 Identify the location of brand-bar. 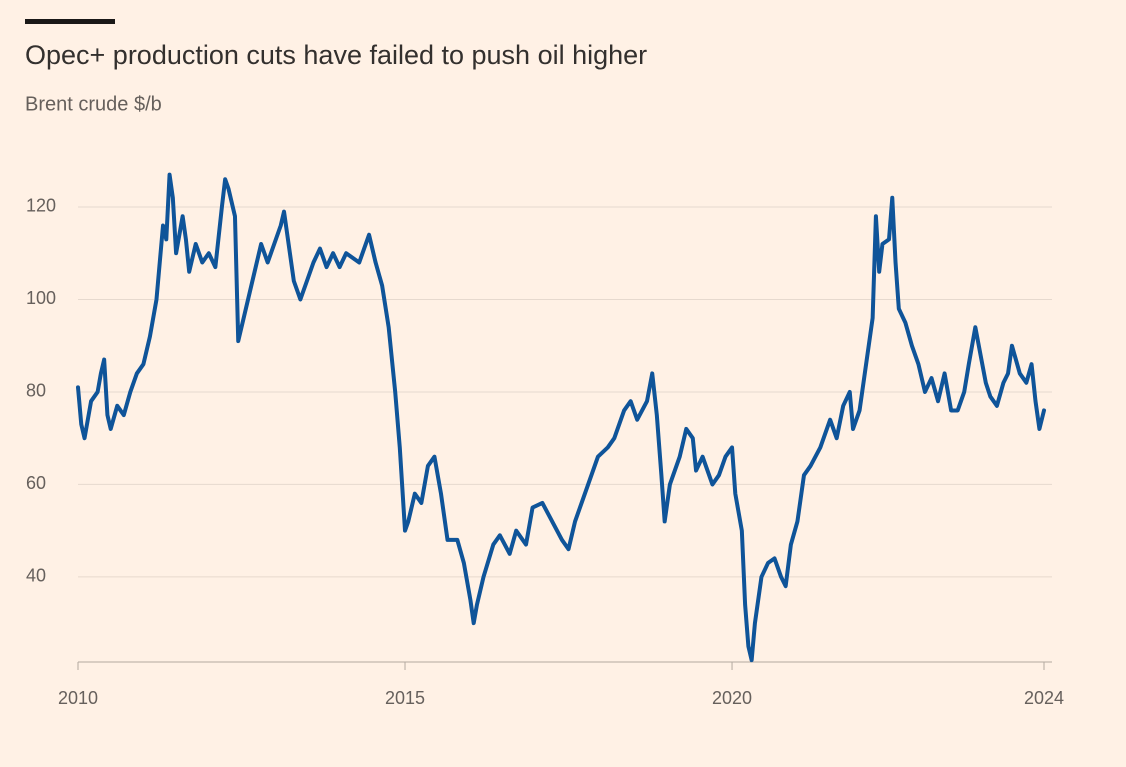
(70, 21).